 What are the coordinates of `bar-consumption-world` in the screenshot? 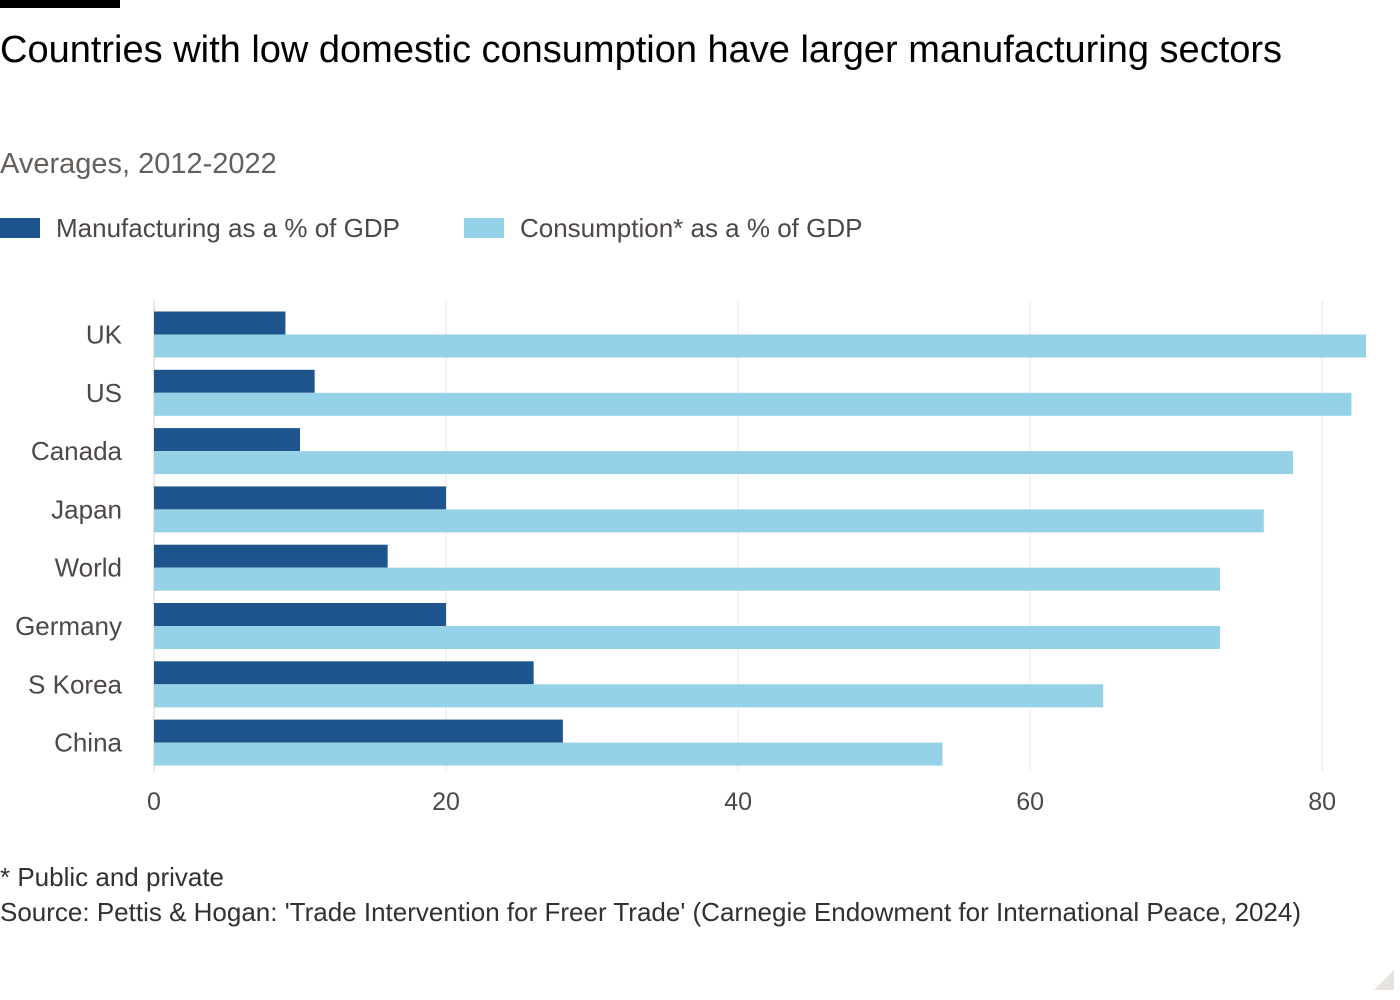 It's located at (687, 579).